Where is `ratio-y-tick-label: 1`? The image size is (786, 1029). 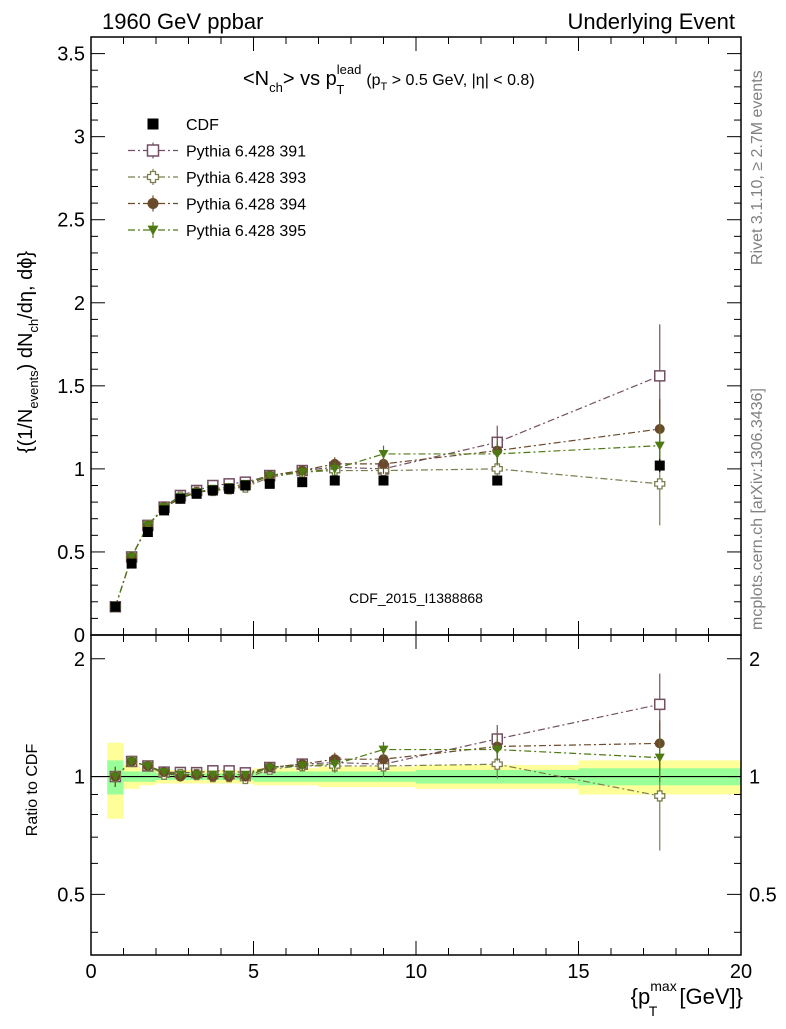 ratio-y-tick-label: 1 is located at coordinates (79, 778).